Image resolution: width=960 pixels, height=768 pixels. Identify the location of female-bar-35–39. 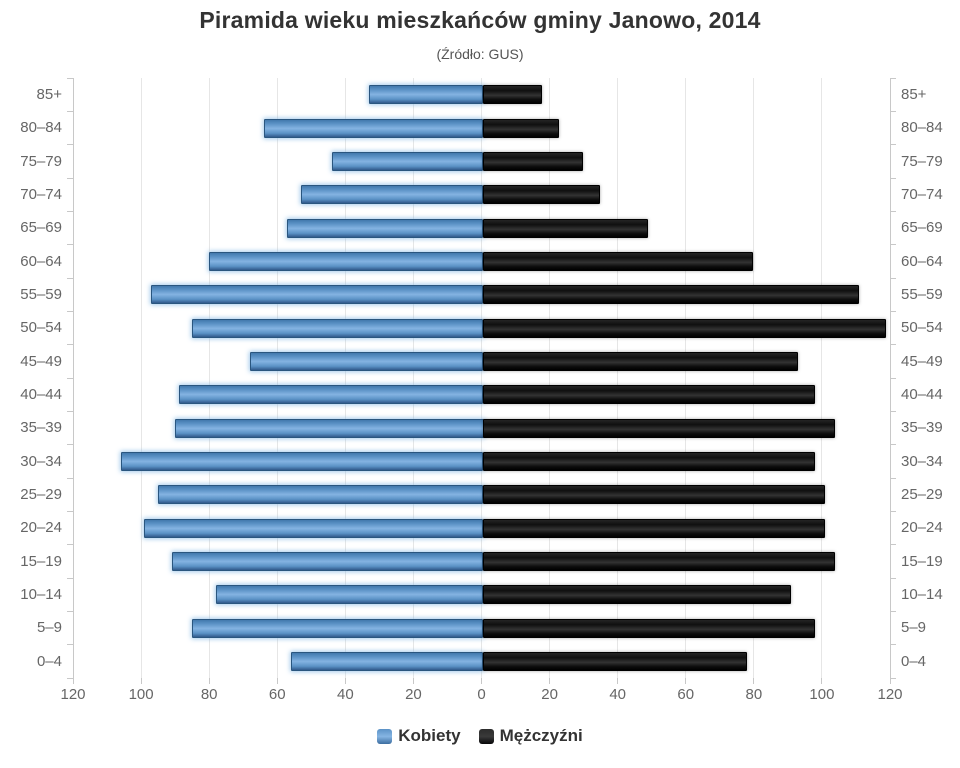
(329, 428).